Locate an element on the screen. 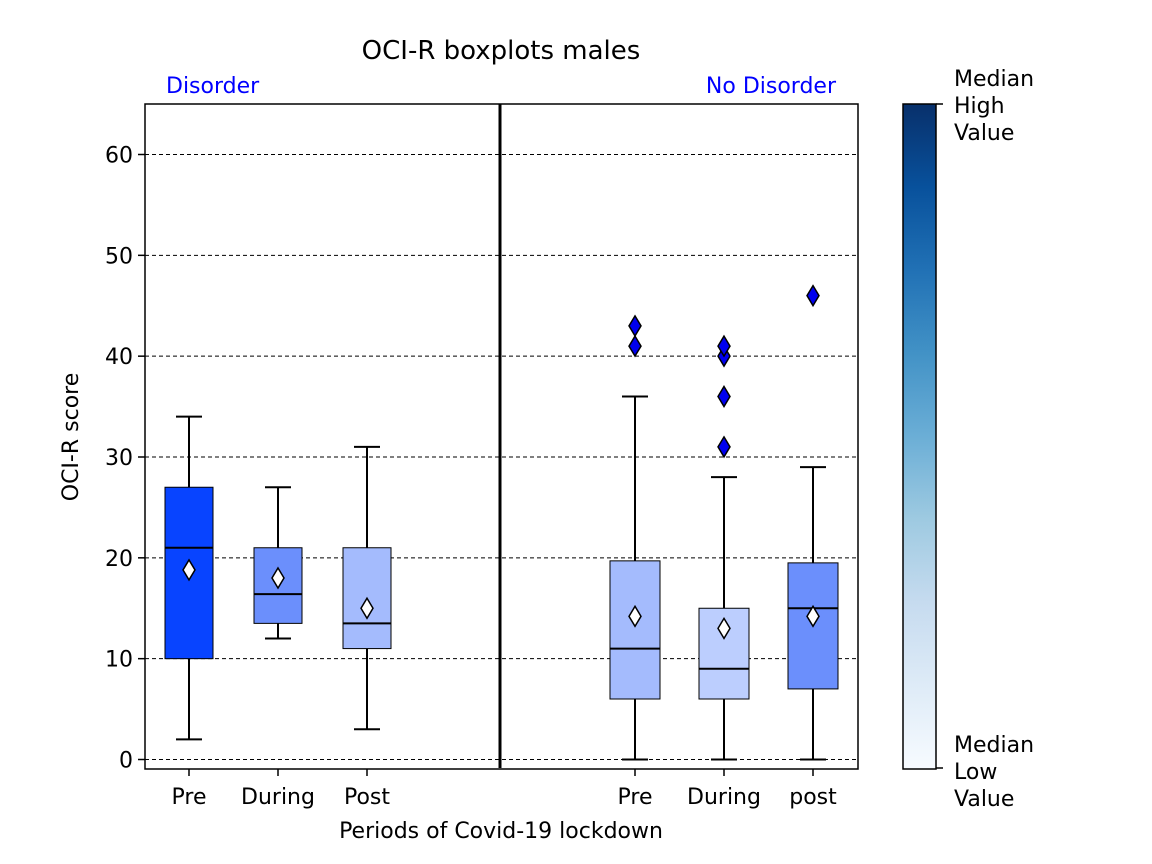 Image resolution: width=1152 pixels, height=864 pixels. x-axis: Pre During Post Pre During post is located at coordinates (504, 789).